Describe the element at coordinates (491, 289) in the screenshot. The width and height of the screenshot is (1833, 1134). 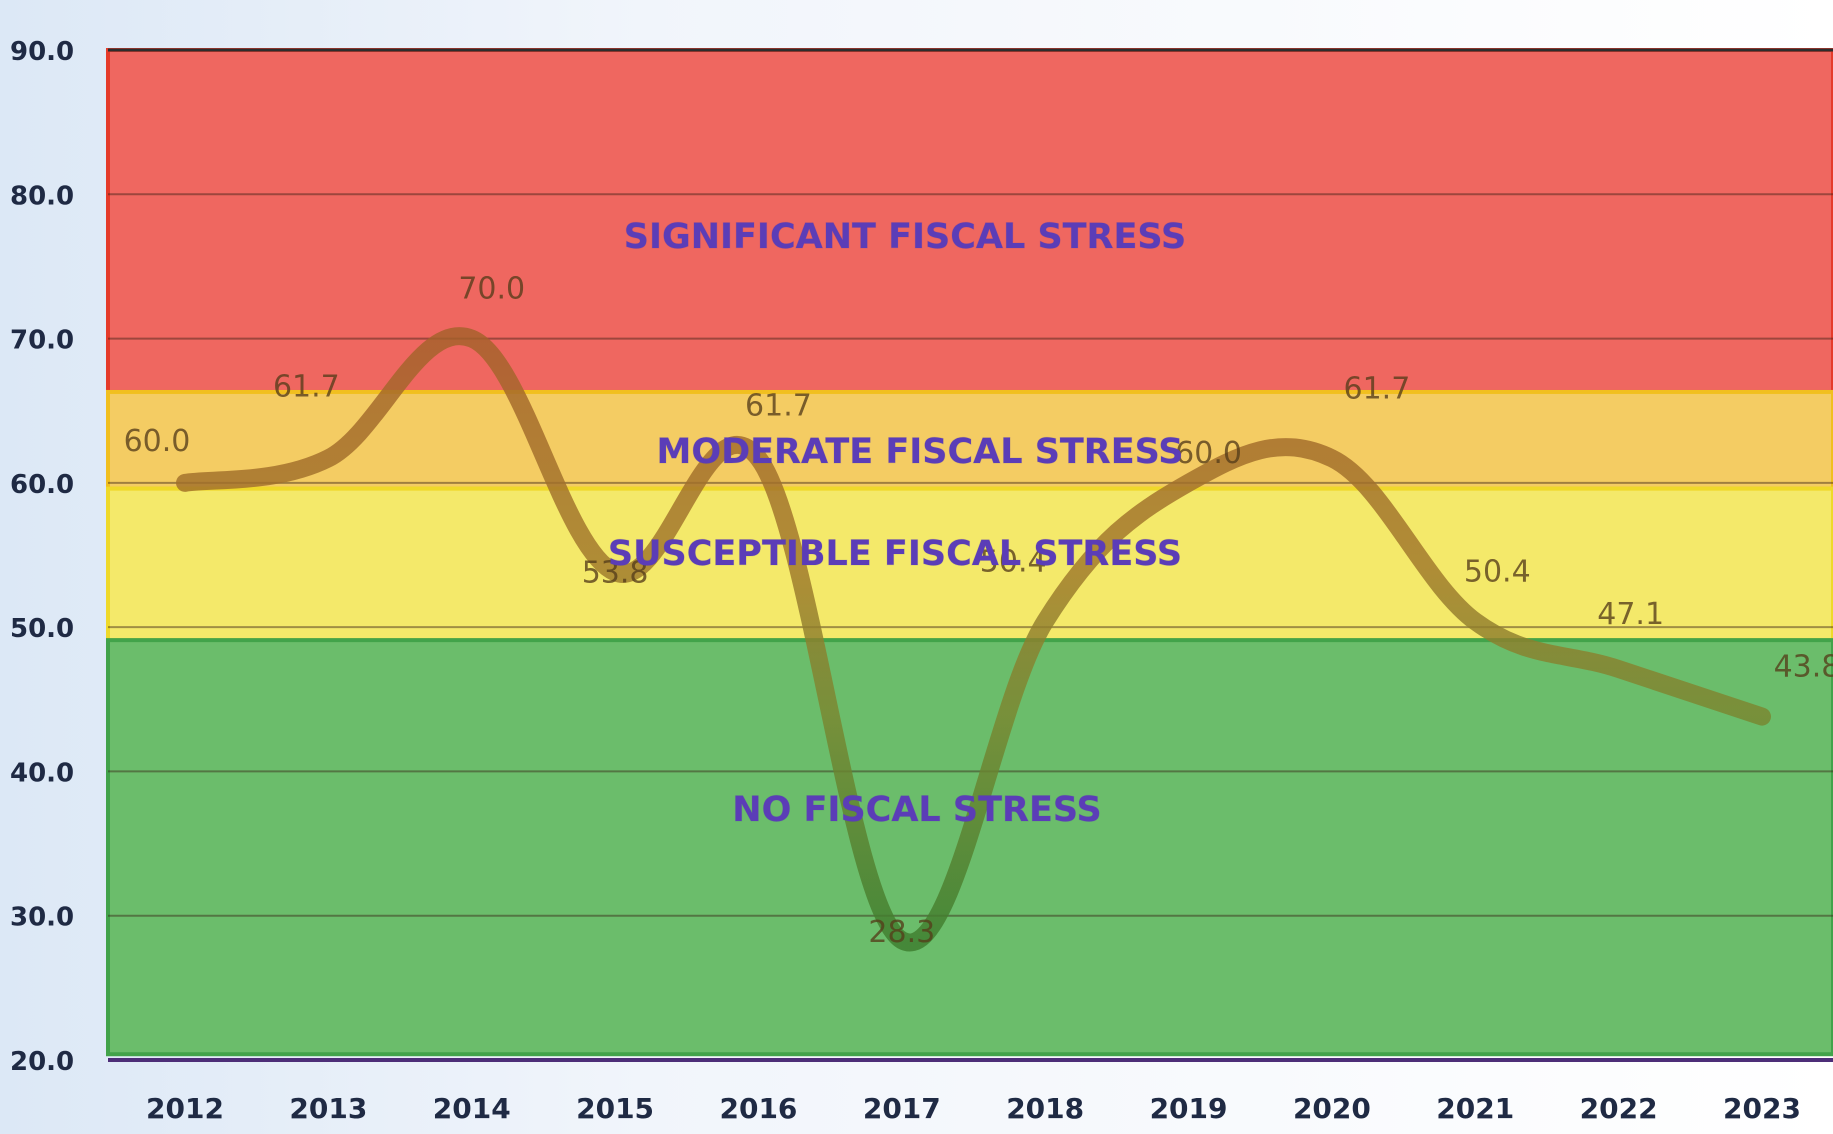
I see `data-label: 70.0` at that location.